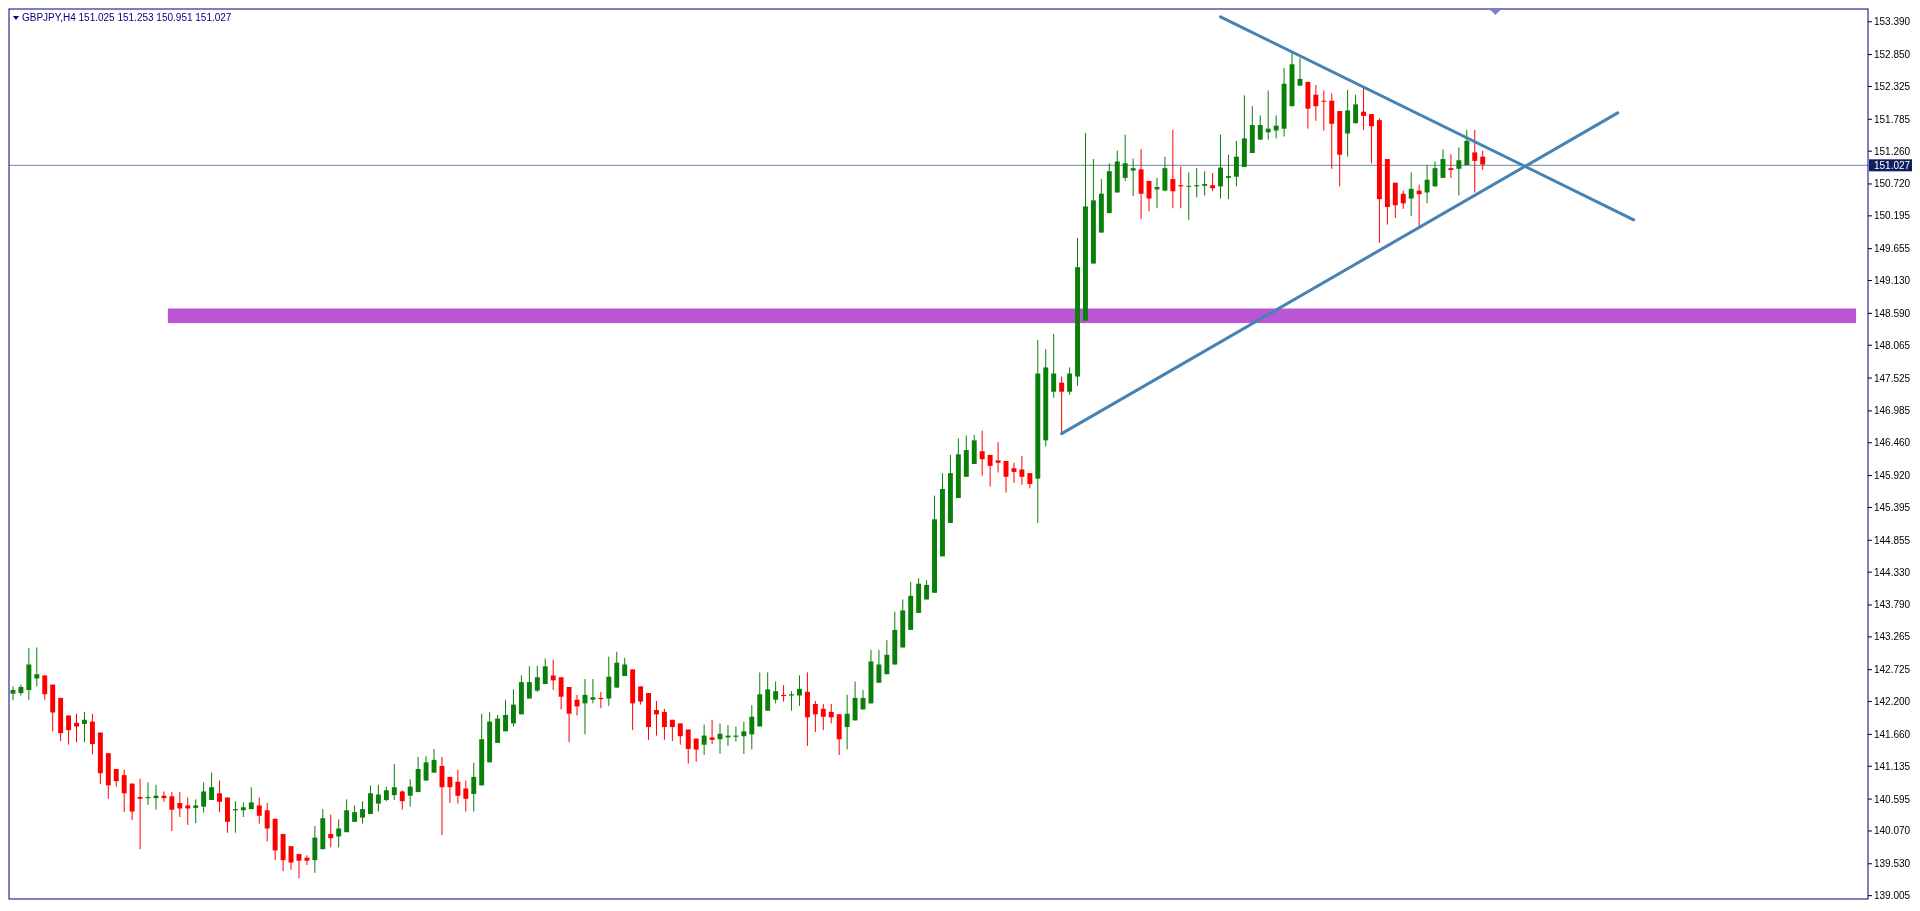 This screenshot has width=1920, height=911. I want to click on y-tick-label: 141.660, so click(1892, 734).